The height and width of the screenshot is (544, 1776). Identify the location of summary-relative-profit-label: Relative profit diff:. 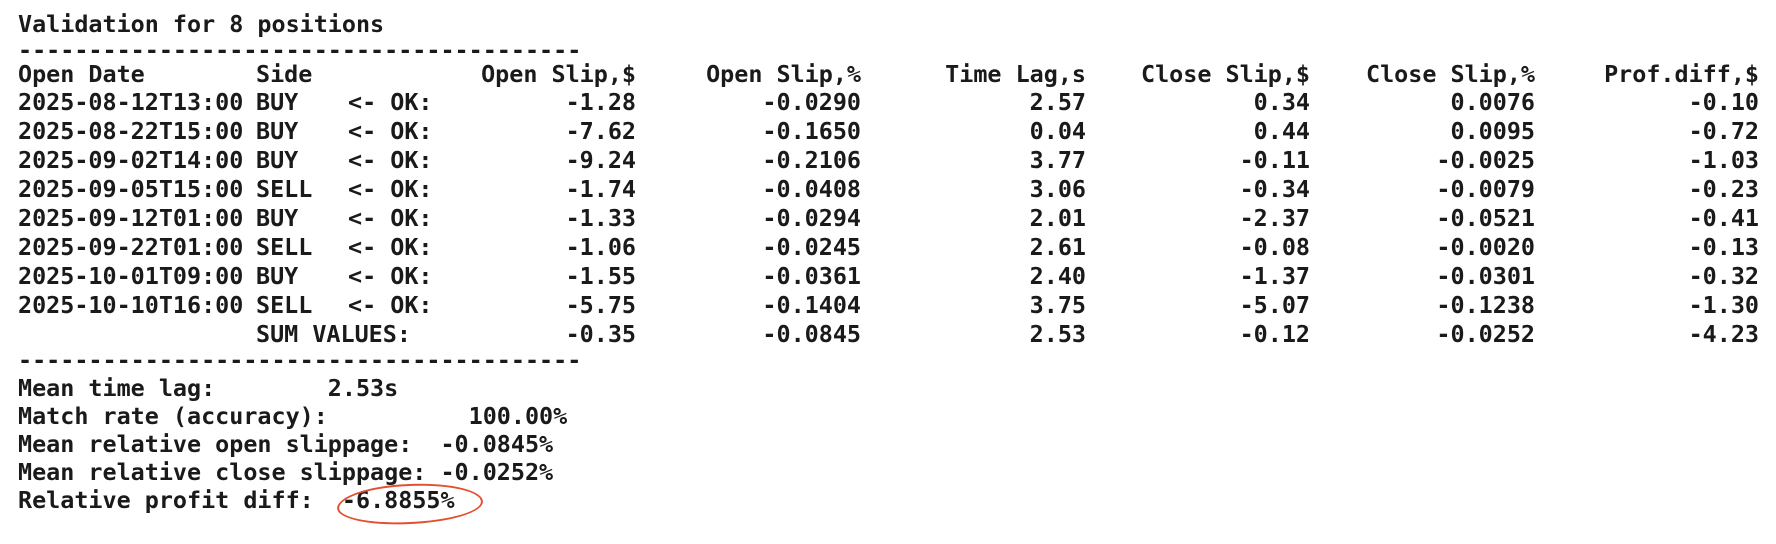
(180, 500).